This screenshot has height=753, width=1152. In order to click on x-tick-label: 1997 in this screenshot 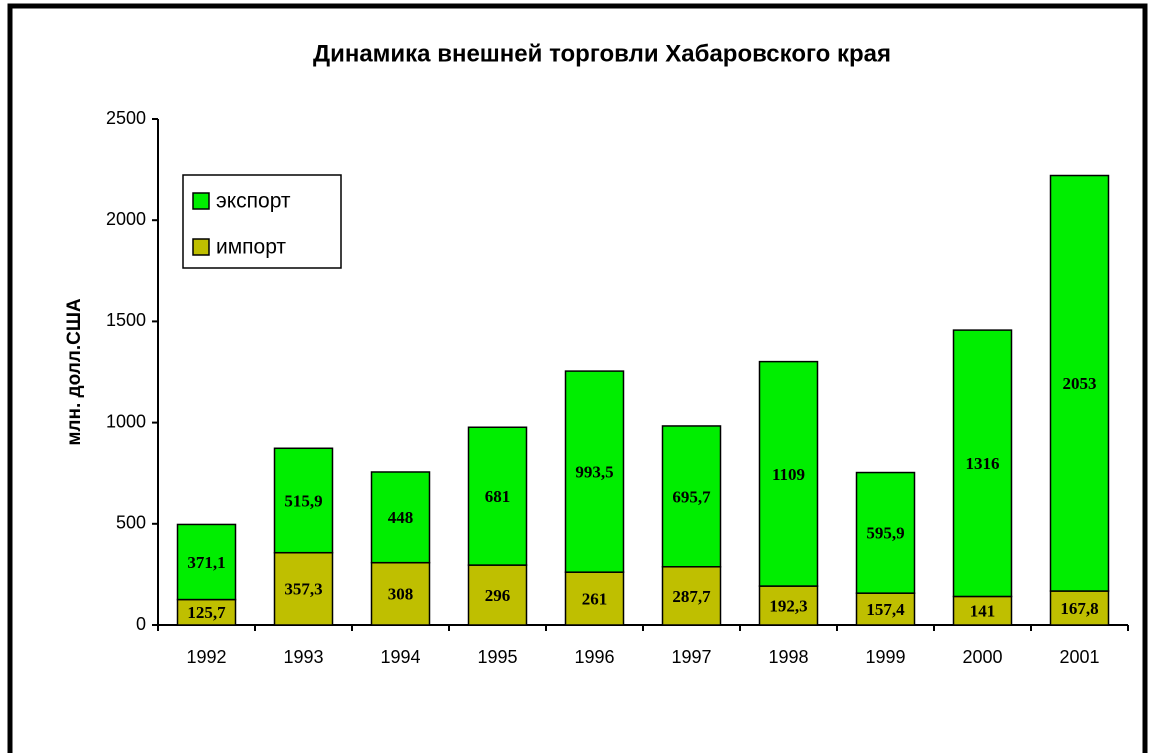, I will do `click(691, 657)`.